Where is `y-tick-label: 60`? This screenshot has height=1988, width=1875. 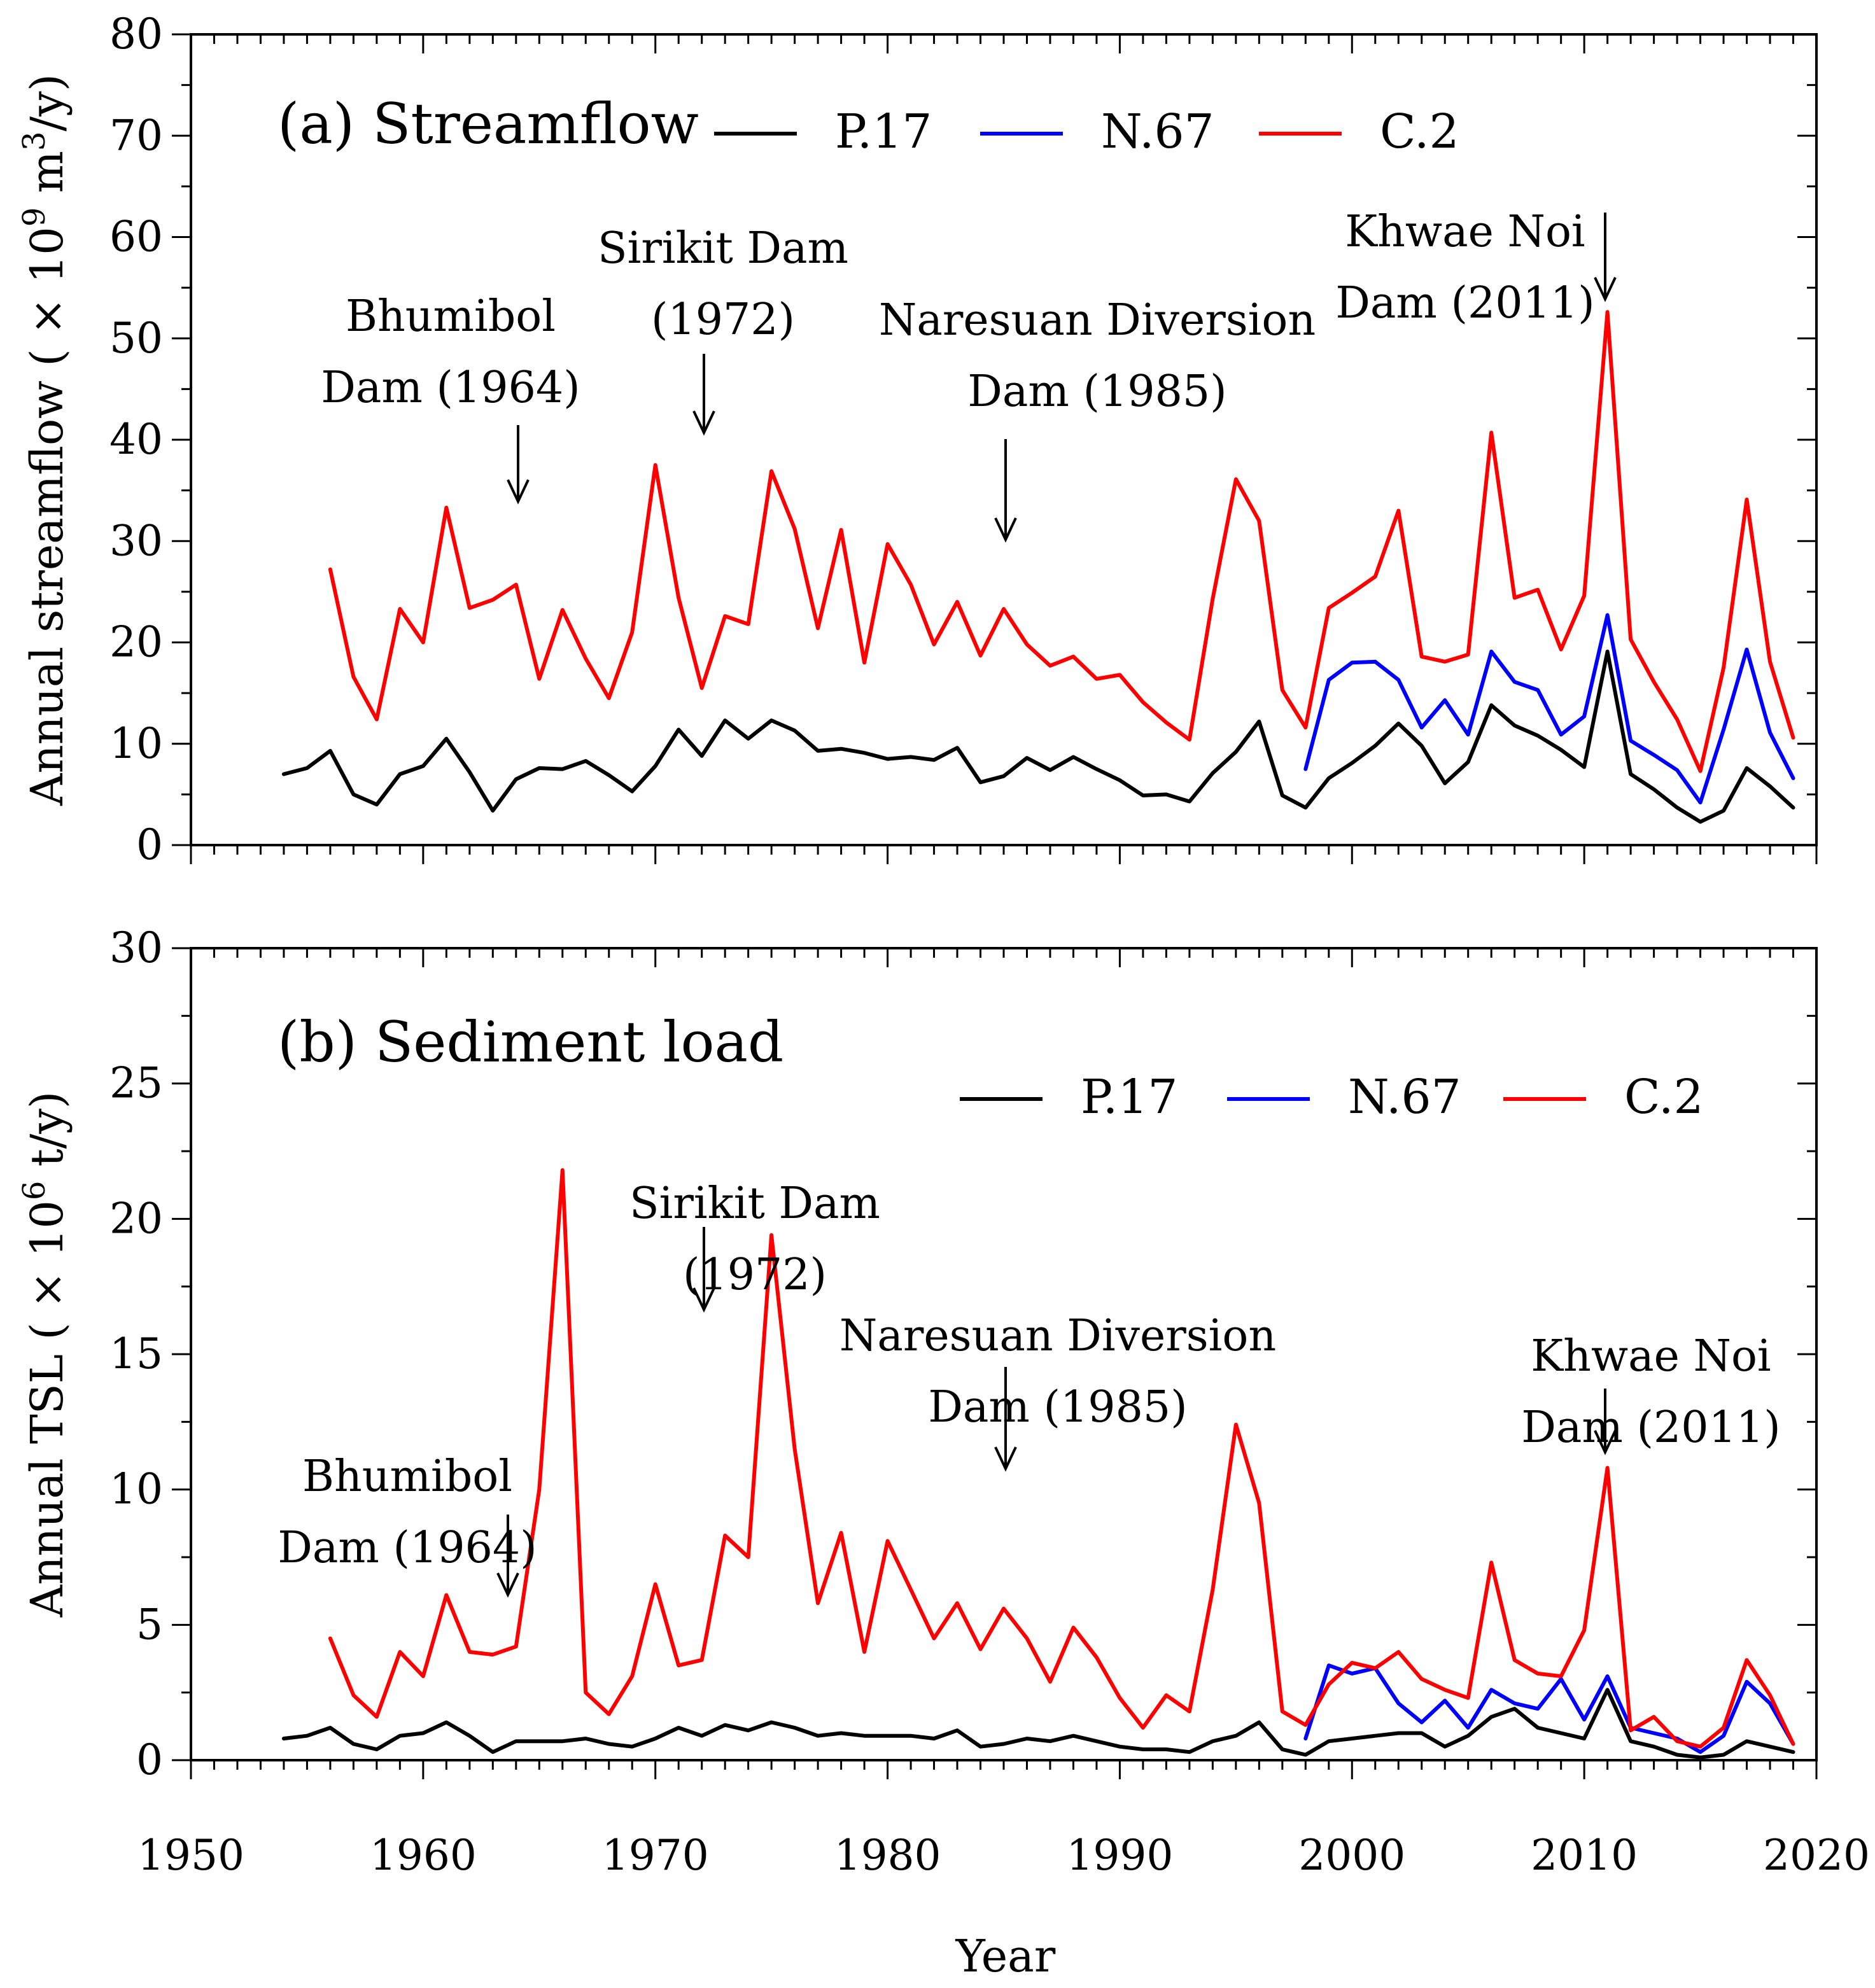 y-tick-label: 60 is located at coordinates (136, 237).